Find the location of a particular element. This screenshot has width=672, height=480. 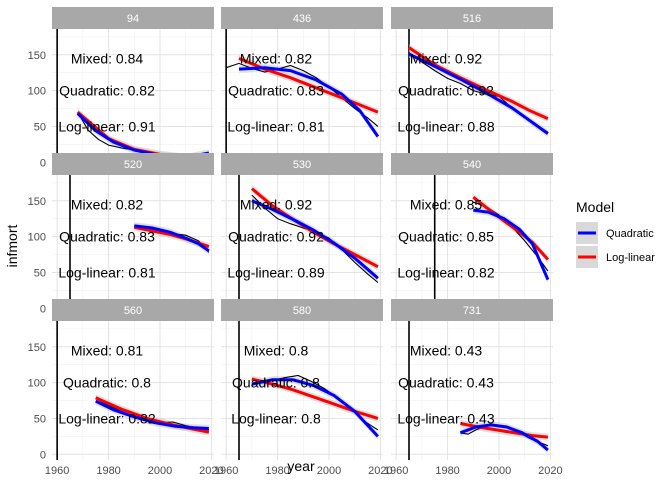

panel-strip-label: 94 is located at coordinates (133, 19).